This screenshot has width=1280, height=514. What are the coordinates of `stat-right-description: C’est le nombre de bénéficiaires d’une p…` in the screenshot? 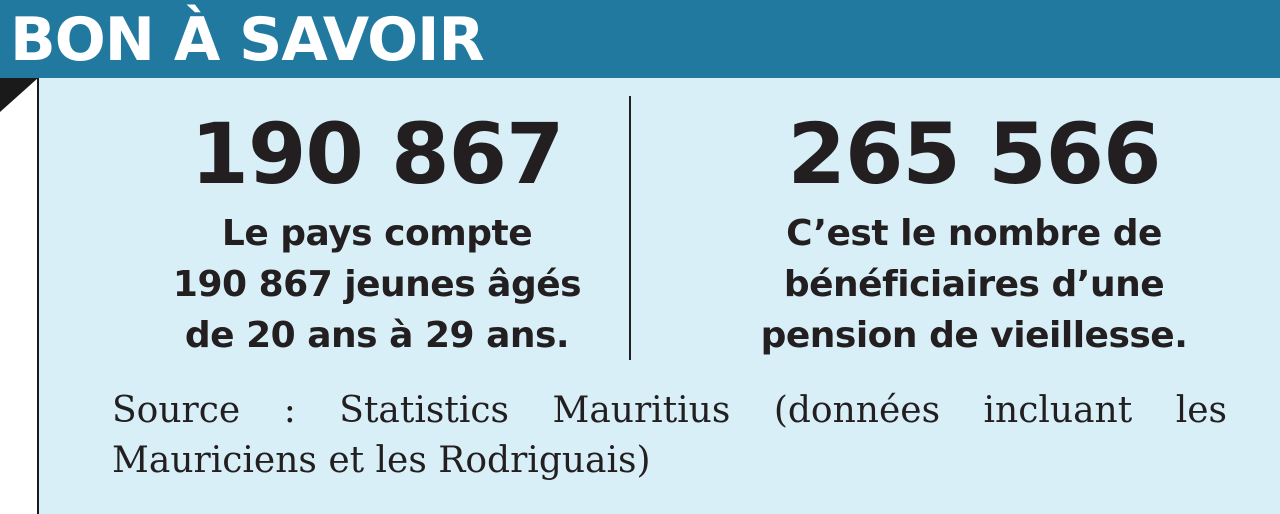 It's located at (974, 284).